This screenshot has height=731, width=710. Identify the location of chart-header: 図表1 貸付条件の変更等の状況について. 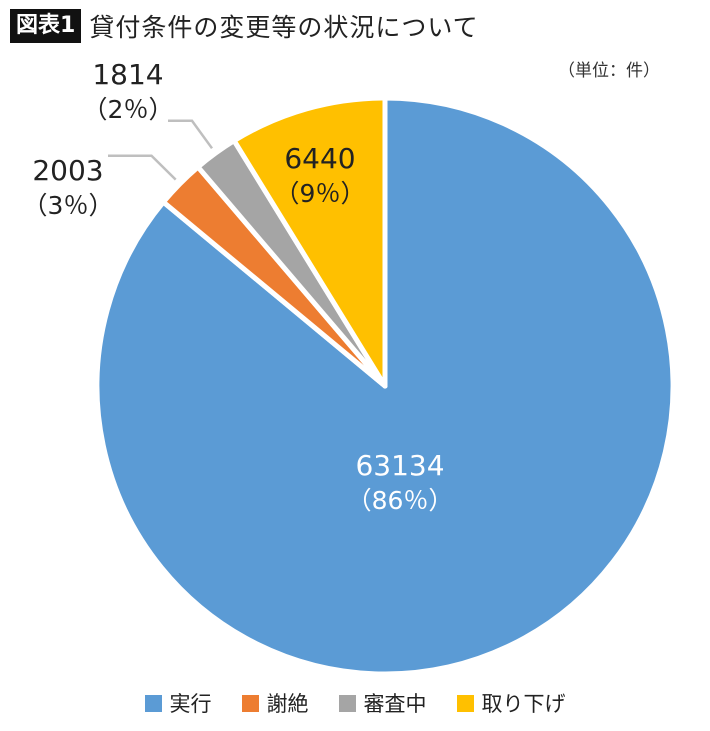
(244, 26).